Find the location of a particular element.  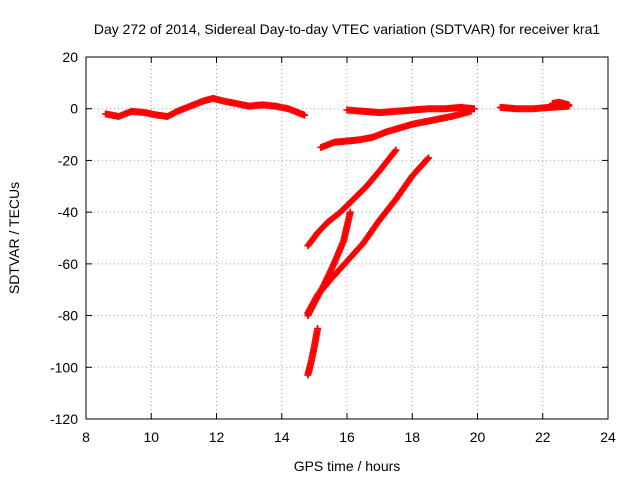

y-tick-label: 20 is located at coordinates (70, 57).